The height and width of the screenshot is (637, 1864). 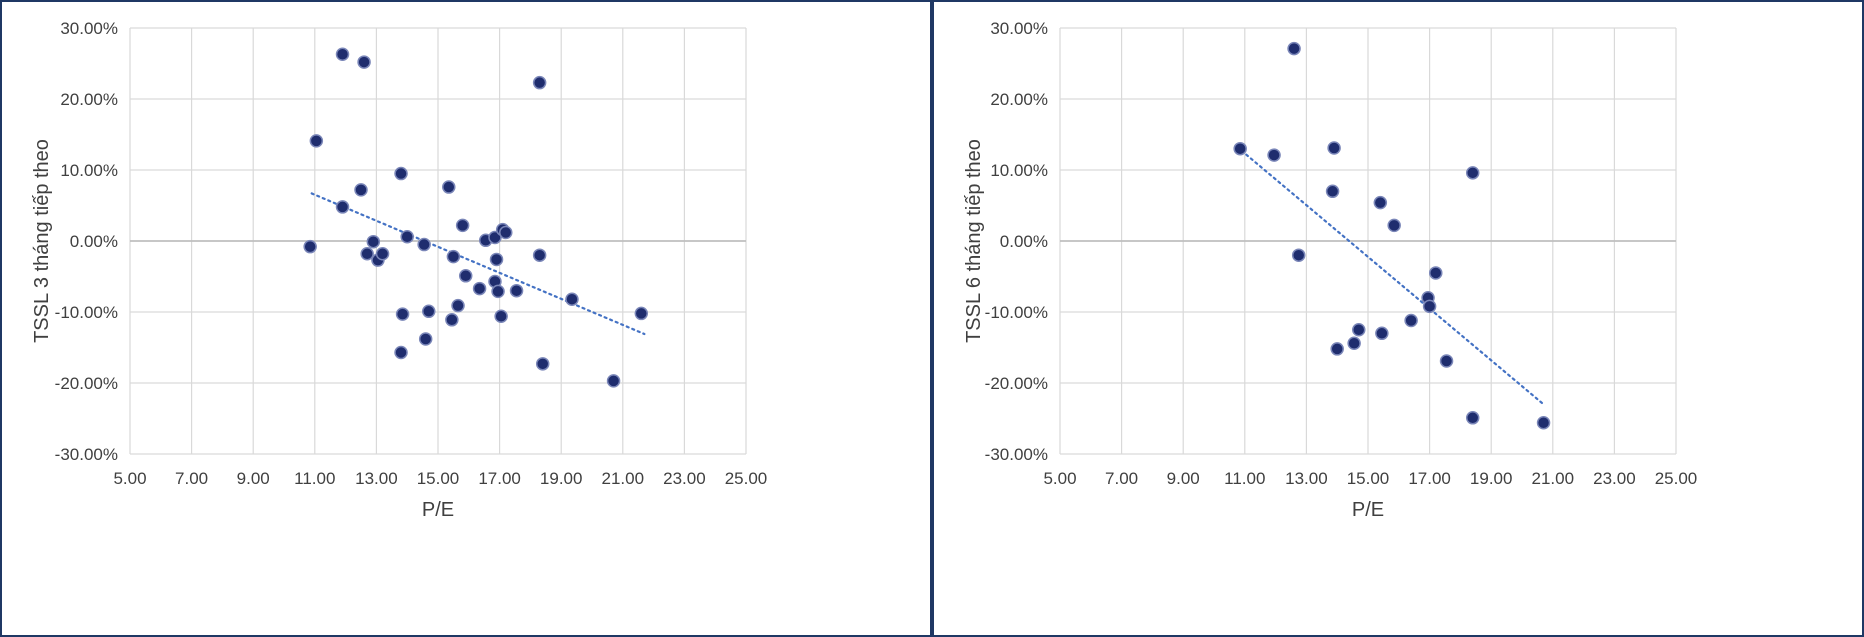 I want to click on y-axis-title: TSSL 6 tháng tiếp theo, so click(x=974, y=241).